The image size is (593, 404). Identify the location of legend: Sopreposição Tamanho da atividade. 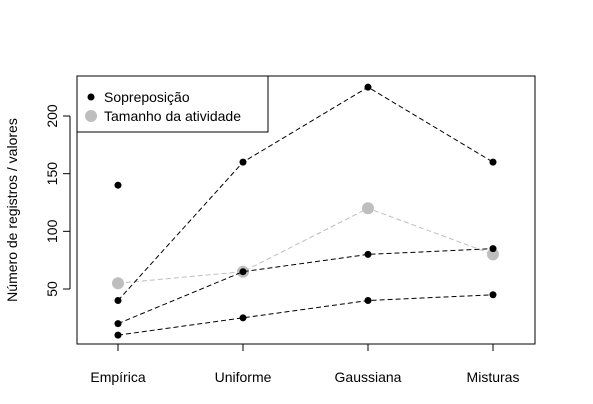
(172, 104).